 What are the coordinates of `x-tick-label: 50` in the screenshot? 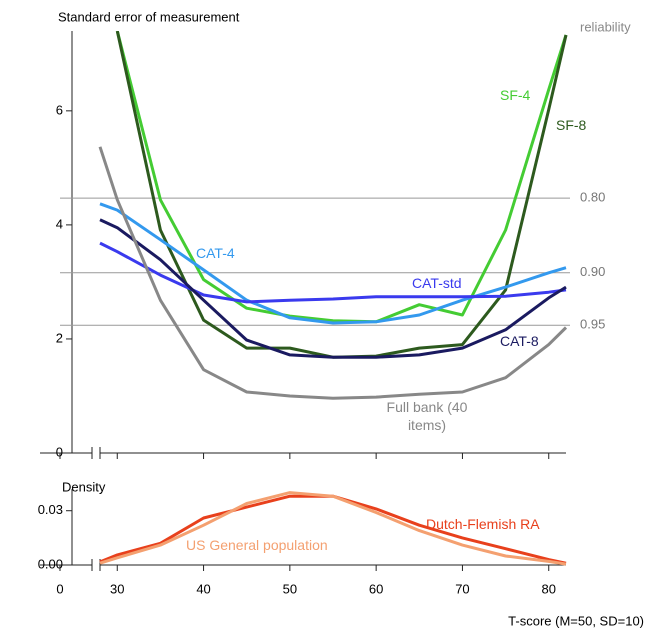 It's located at (290, 588).